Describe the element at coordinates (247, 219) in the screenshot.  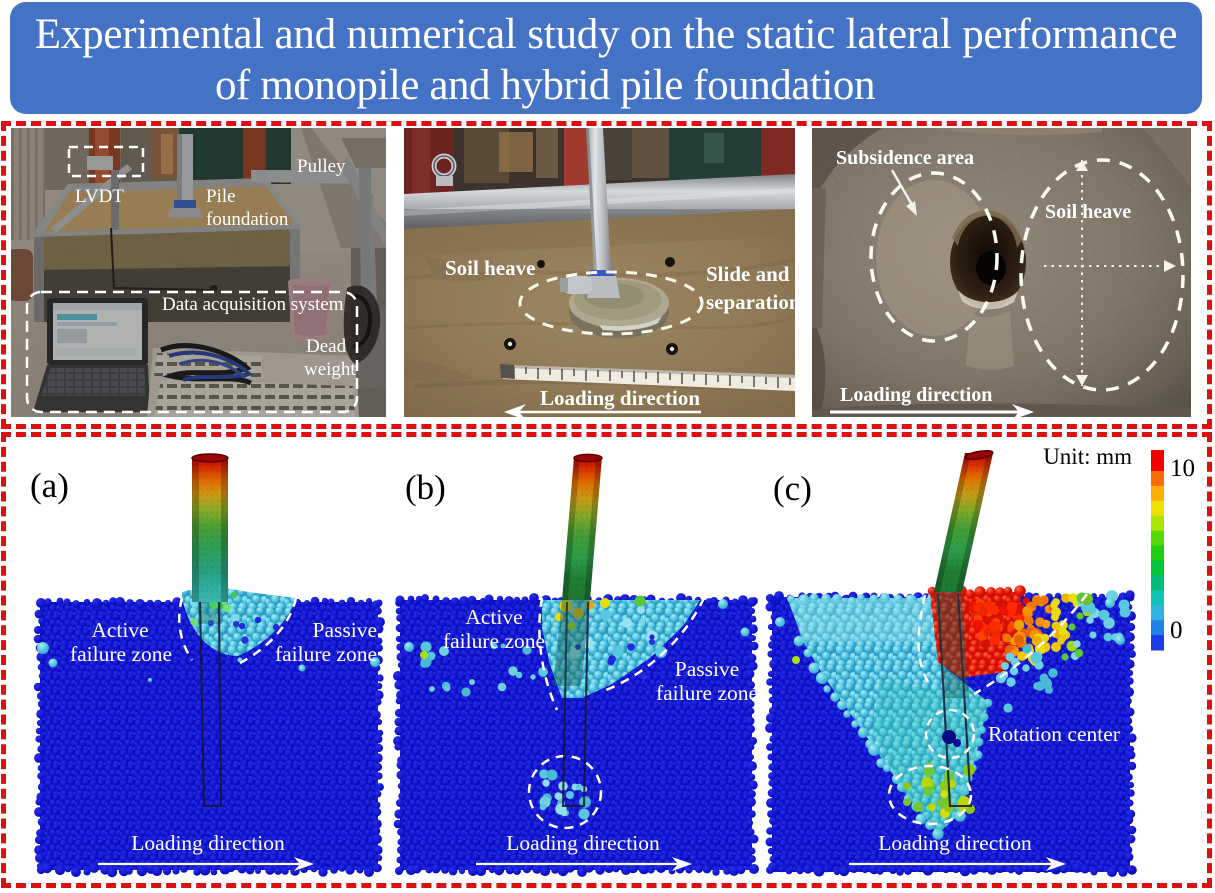
I see `svg-text: foundation` at that location.